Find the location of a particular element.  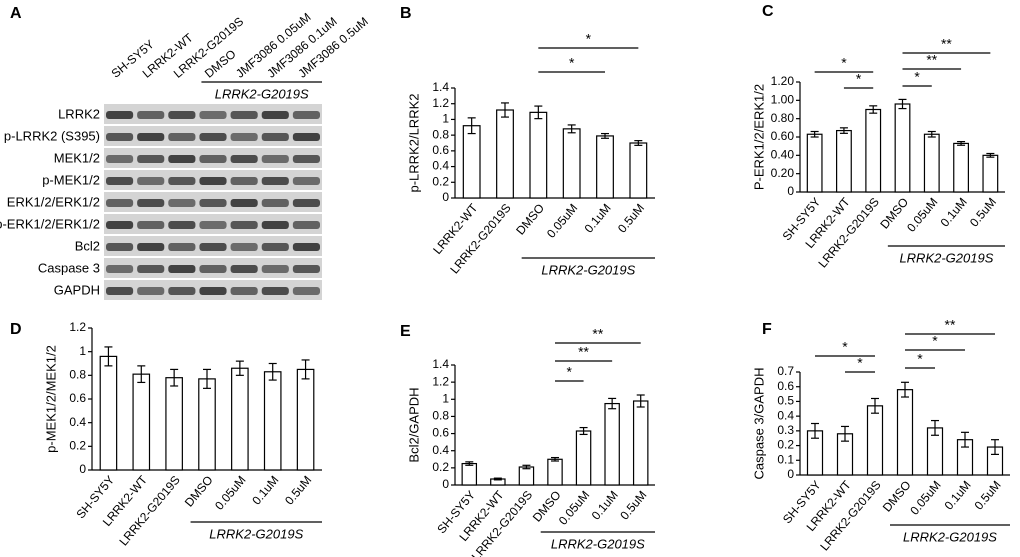

y-tick-label: 0.40 is located at coordinates (783, 155).